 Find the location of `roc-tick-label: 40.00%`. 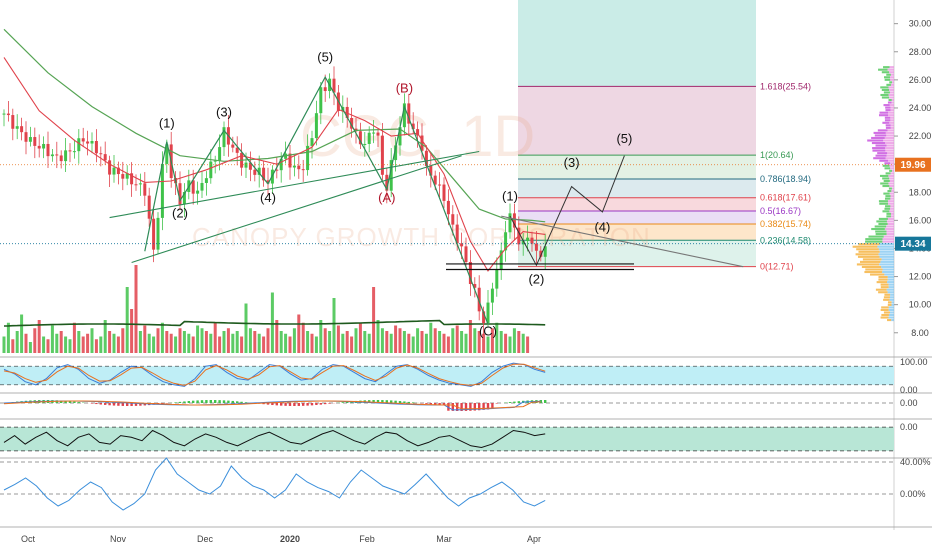

roc-tick-label: 40.00% is located at coordinates (915, 462).